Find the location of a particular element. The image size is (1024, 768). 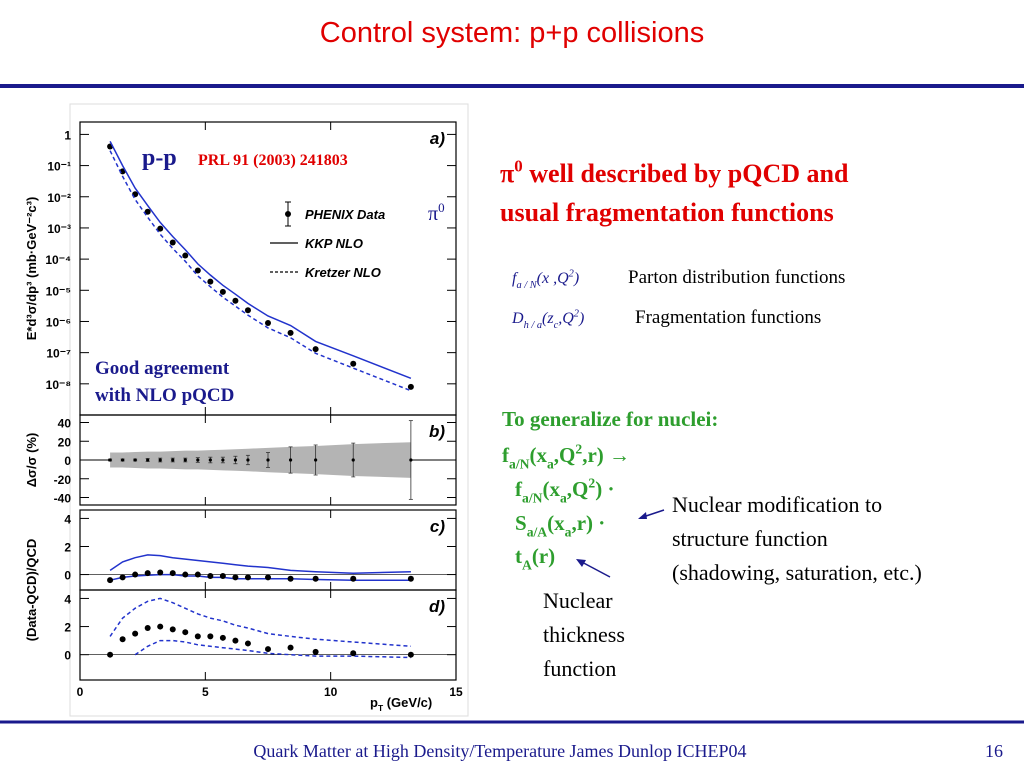

equation-part: A is located at coordinates (527, 564).